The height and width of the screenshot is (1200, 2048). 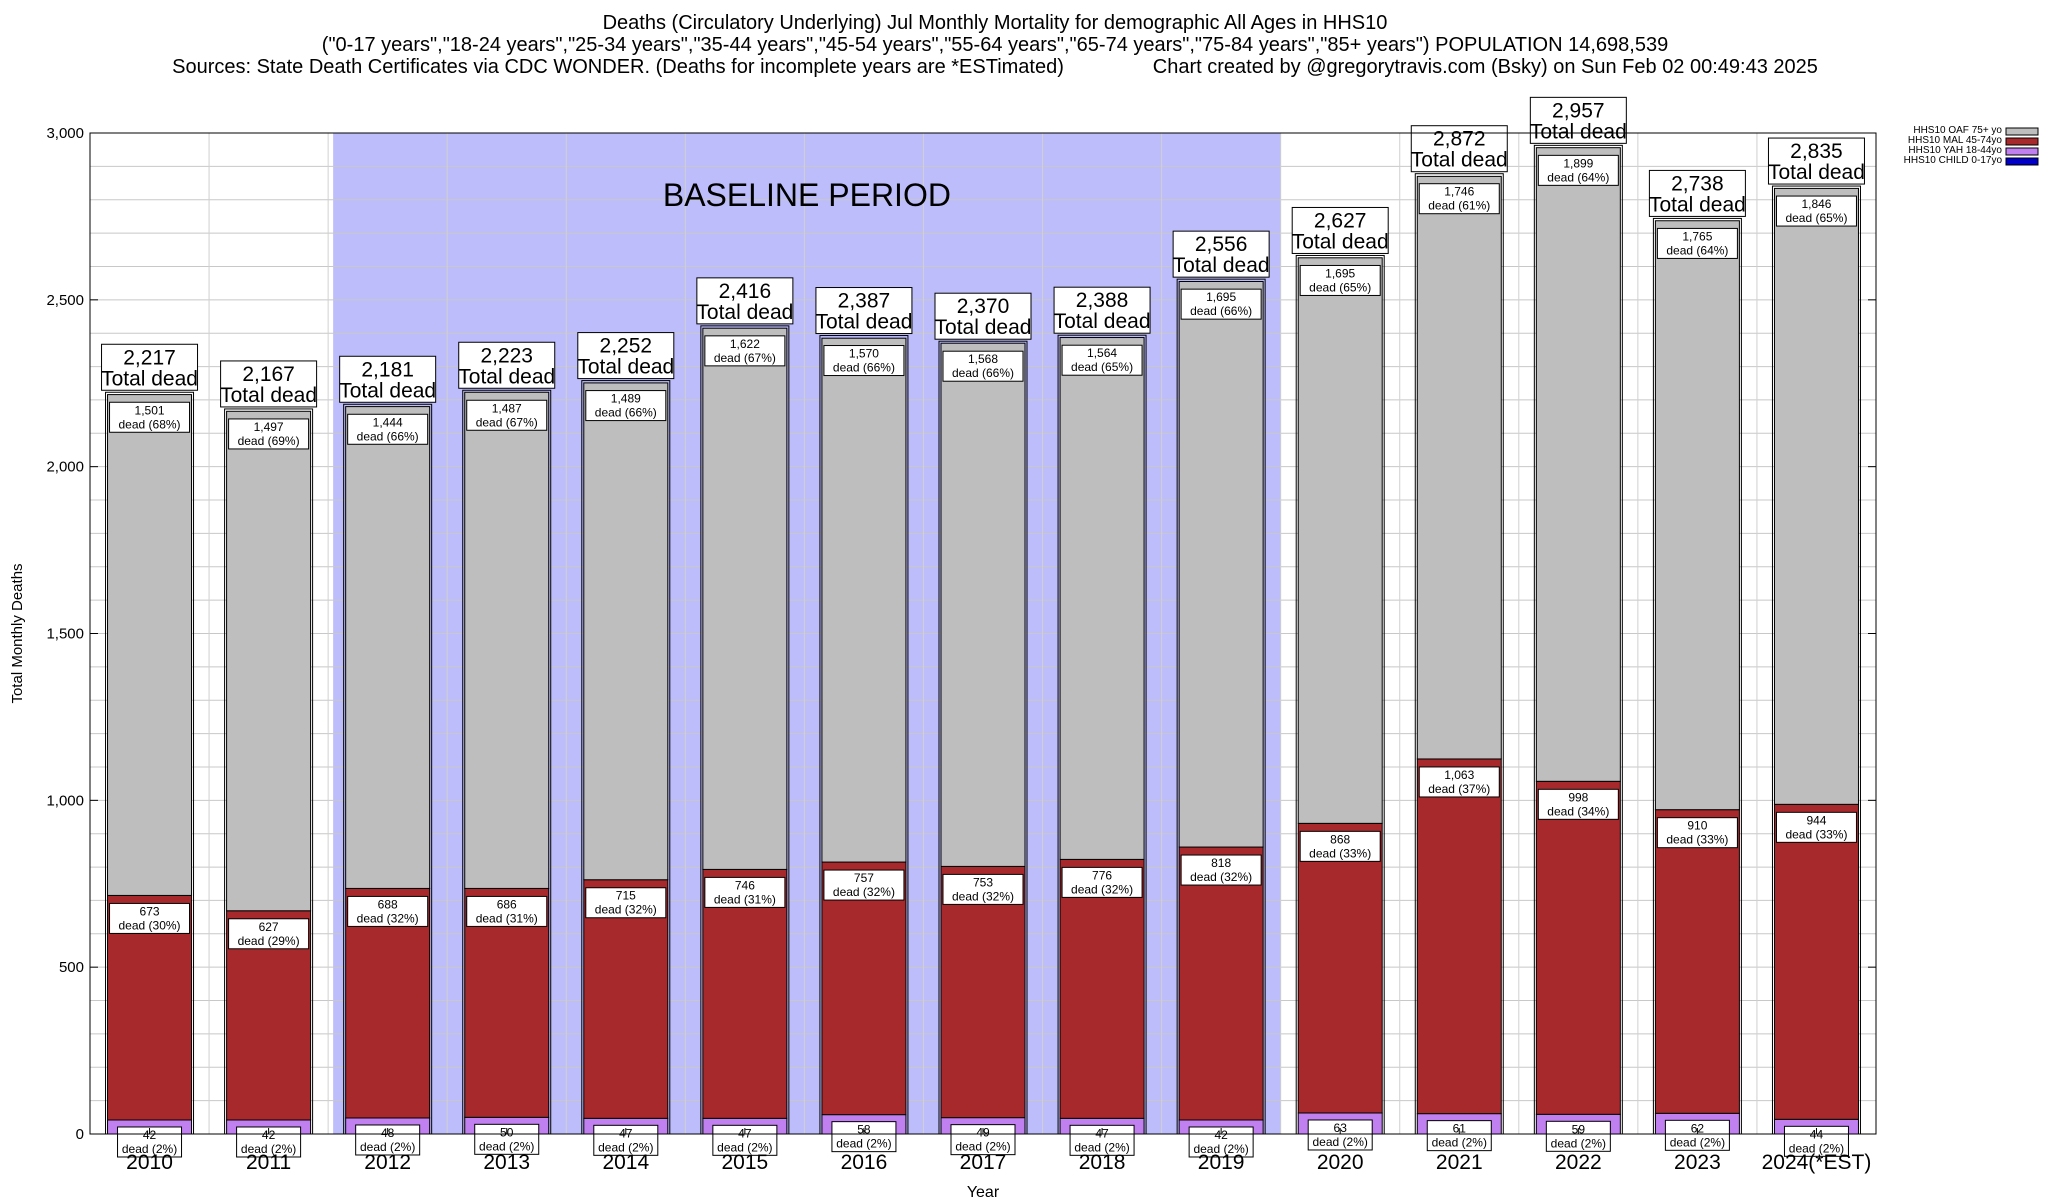 I want to click on label-oaf-pct: dead (69%), so click(x=269, y=441).